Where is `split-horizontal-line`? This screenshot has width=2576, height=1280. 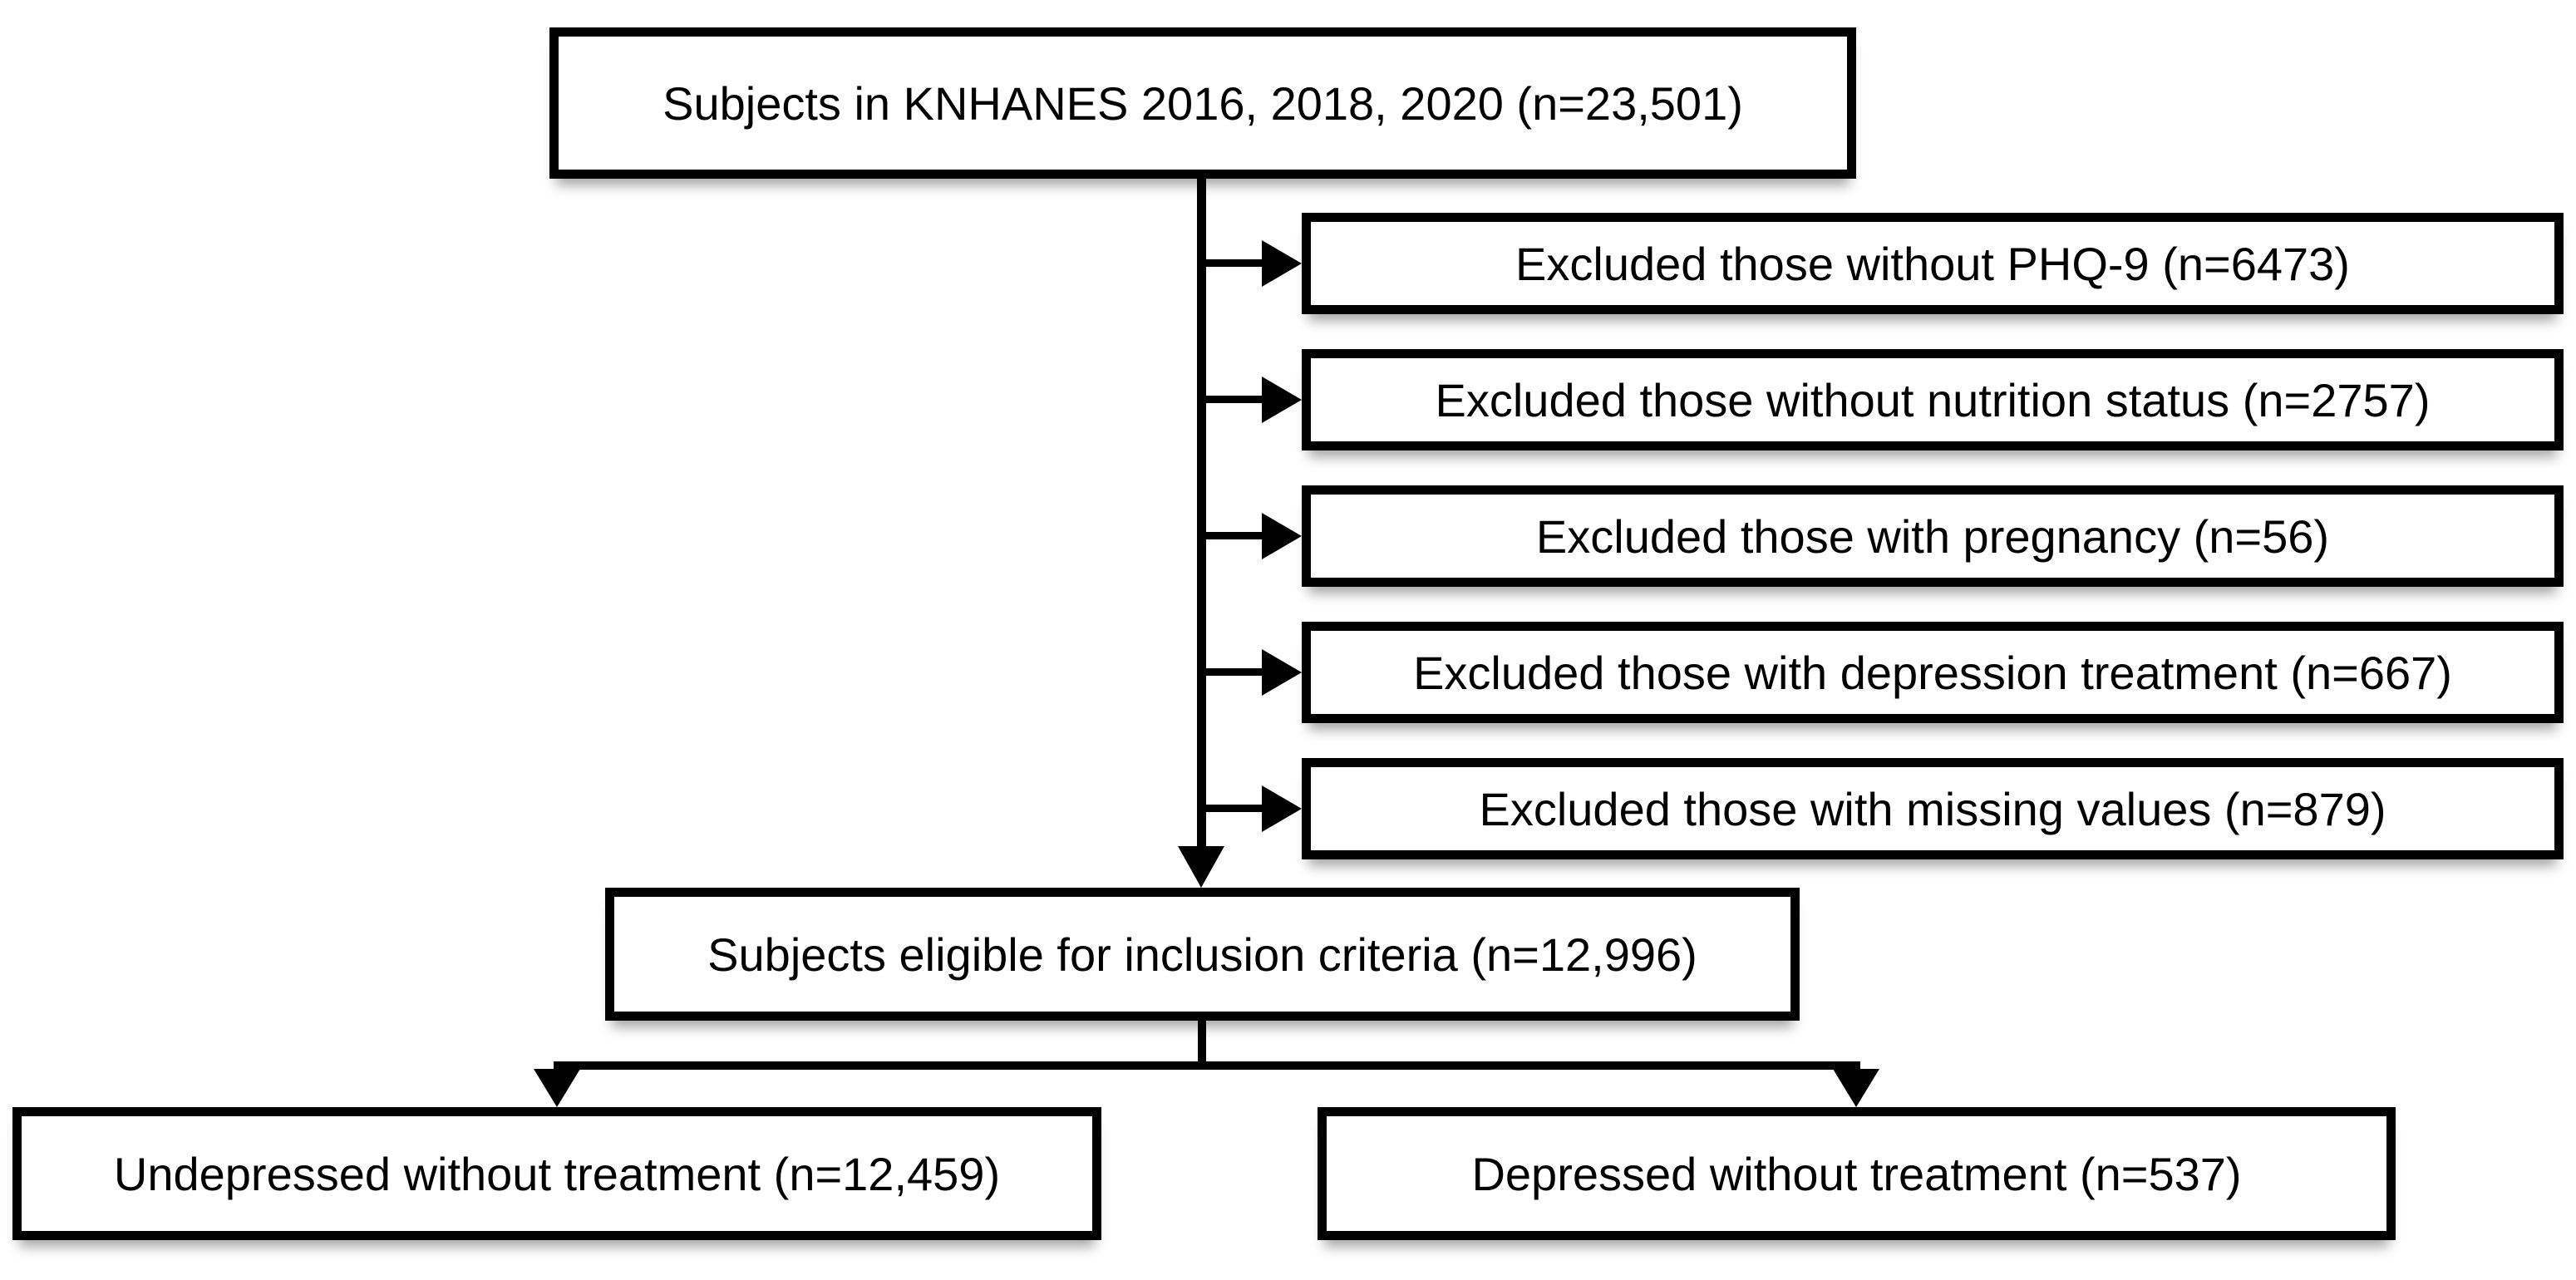
split-horizontal-line is located at coordinates (1207, 1065).